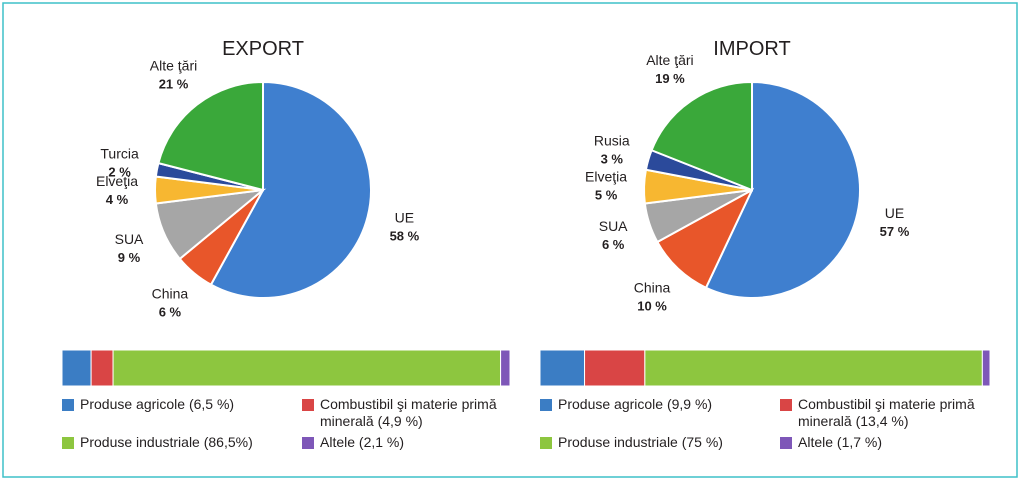  I want to click on legend-item: Produse agricole (6,5 %), so click(177, 414).